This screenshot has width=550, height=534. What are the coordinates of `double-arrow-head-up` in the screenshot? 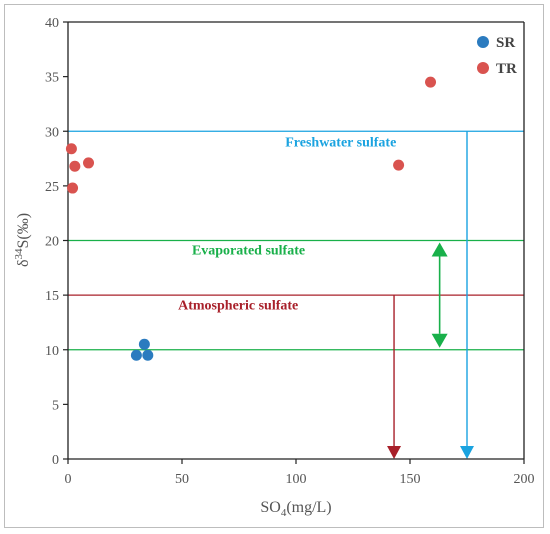 It's located at (439, 249).